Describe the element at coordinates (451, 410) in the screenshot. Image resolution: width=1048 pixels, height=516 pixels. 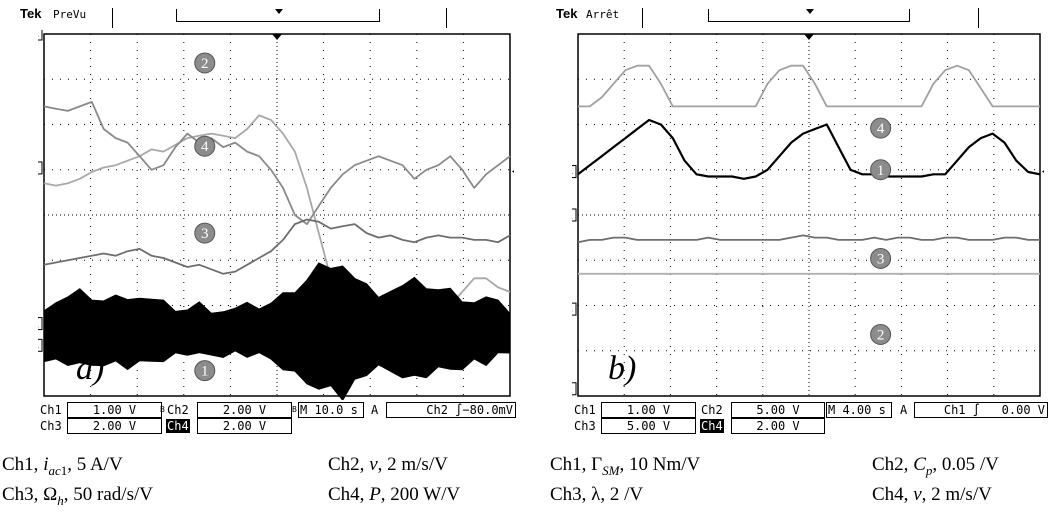
I see `readout-trigger-level: Ch2 ∫−80.0mV` at that location.